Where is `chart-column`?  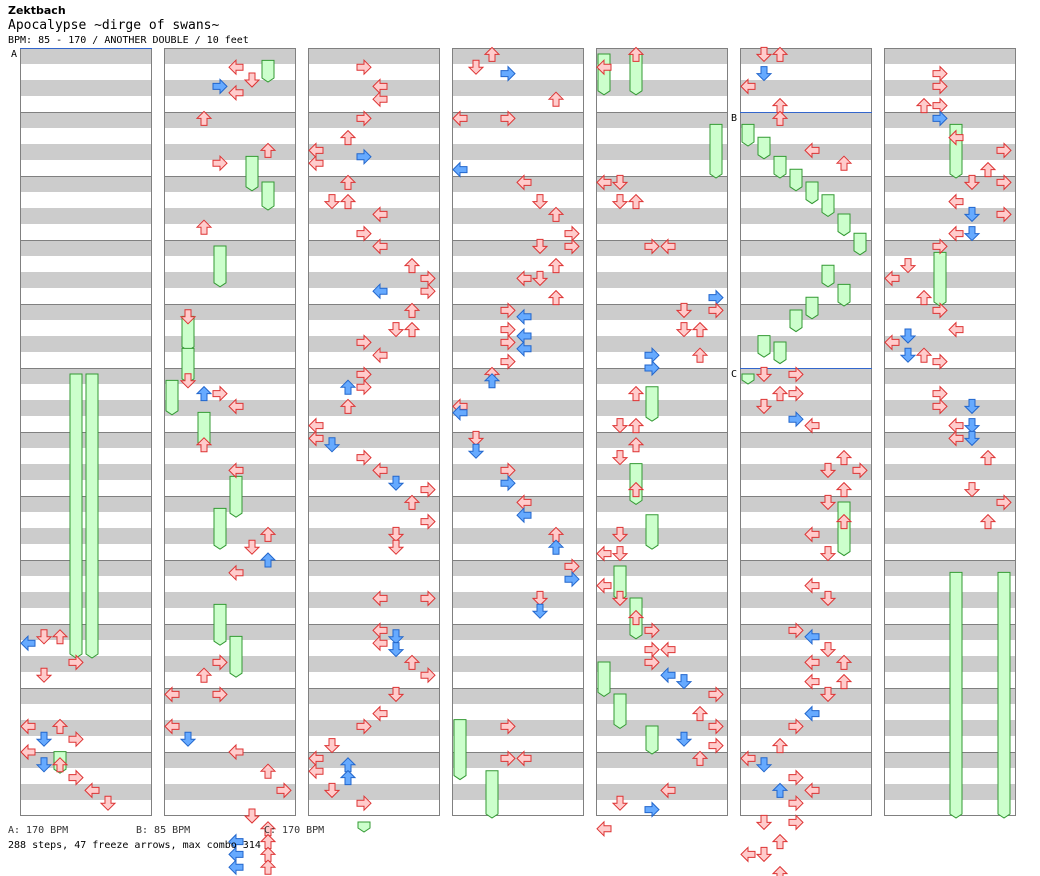 chart-column is located at coordinates (662, 432).